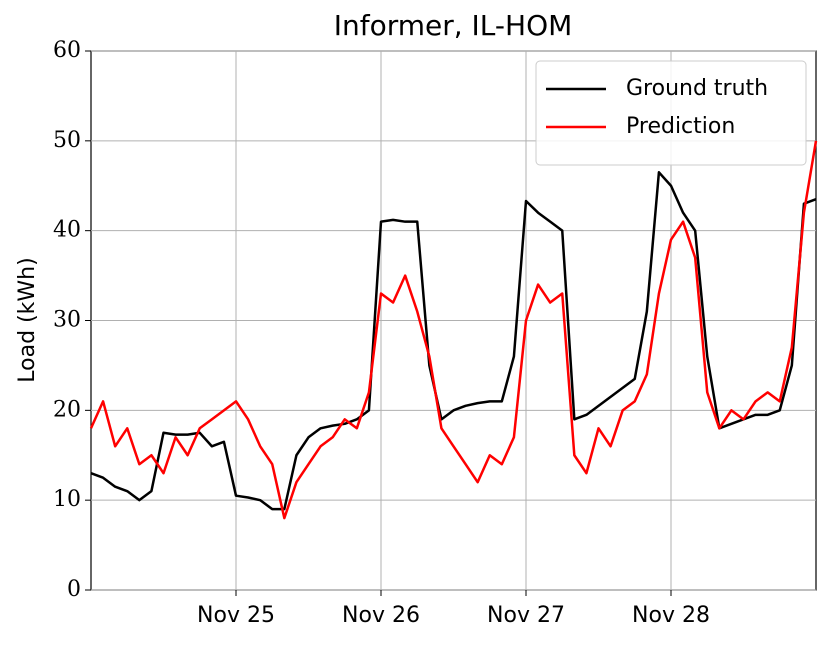  Describe the element at coordinates (671, 113) in the screenshot. I see `legend-box` at that location.